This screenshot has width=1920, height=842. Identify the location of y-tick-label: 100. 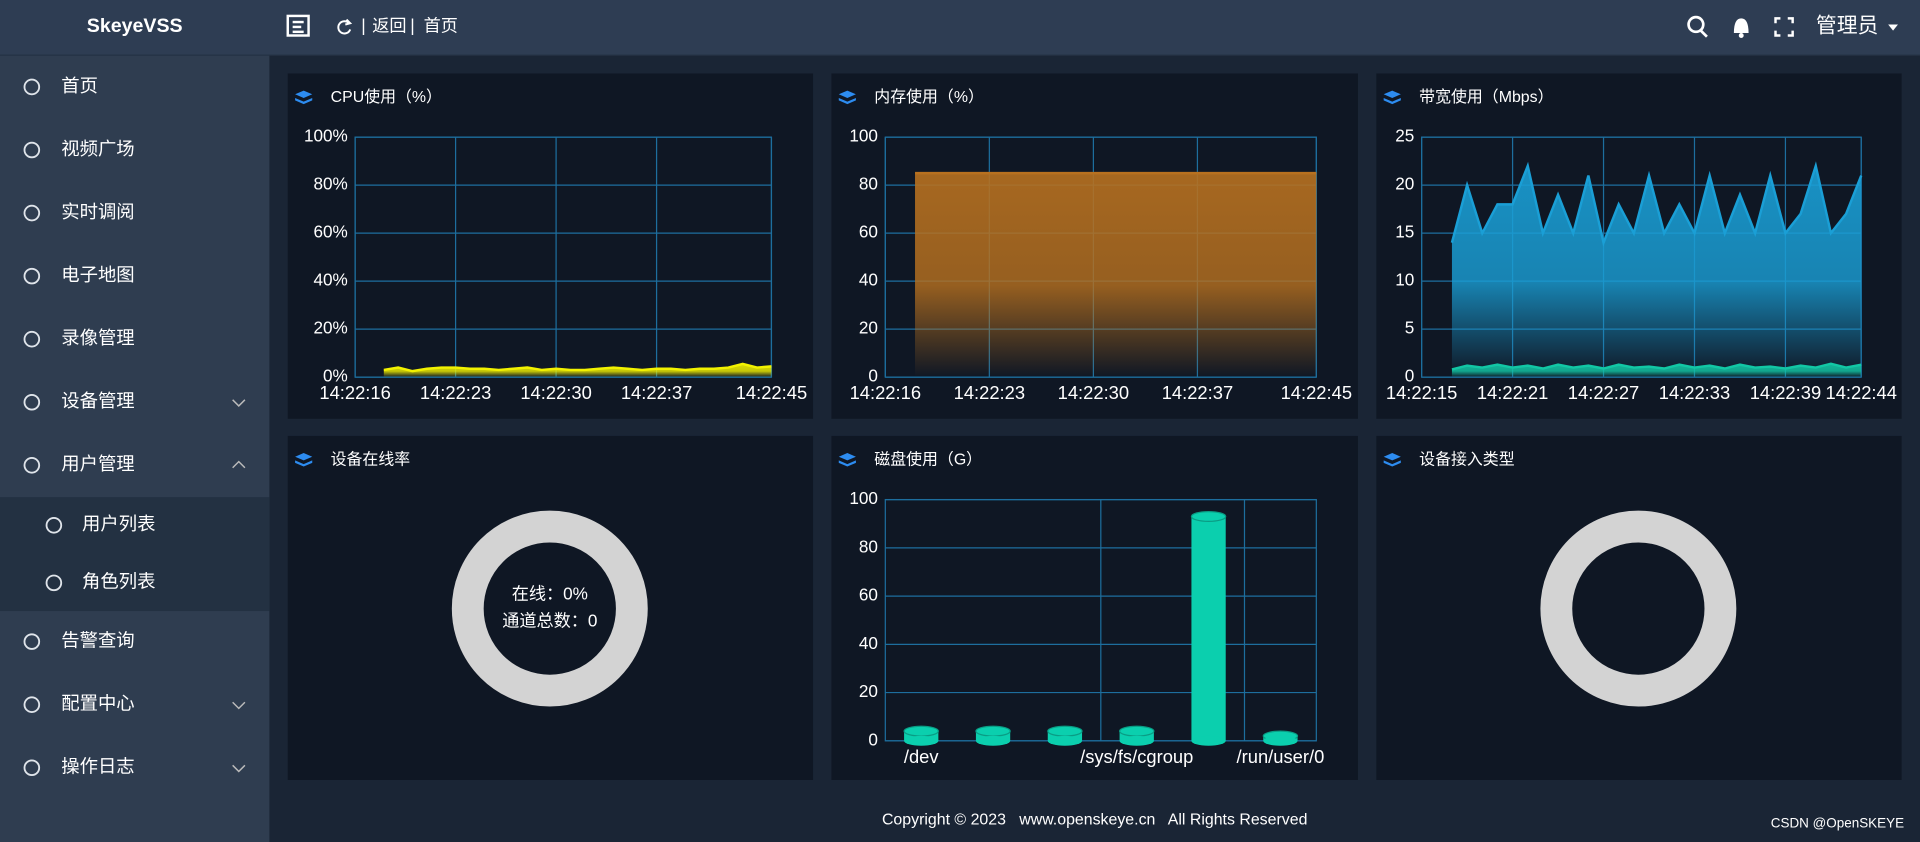
(863, 498).